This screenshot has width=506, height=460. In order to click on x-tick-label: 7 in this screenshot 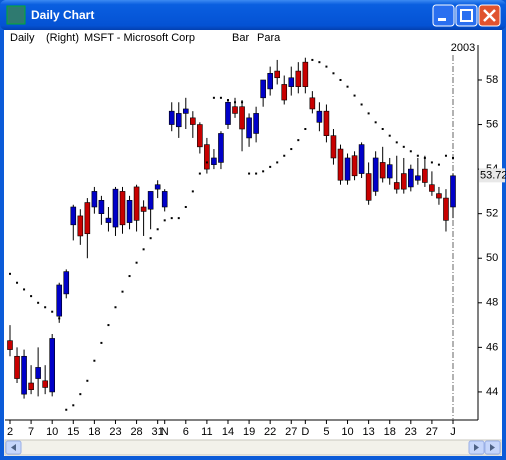, I will do `click(31, 432)`.